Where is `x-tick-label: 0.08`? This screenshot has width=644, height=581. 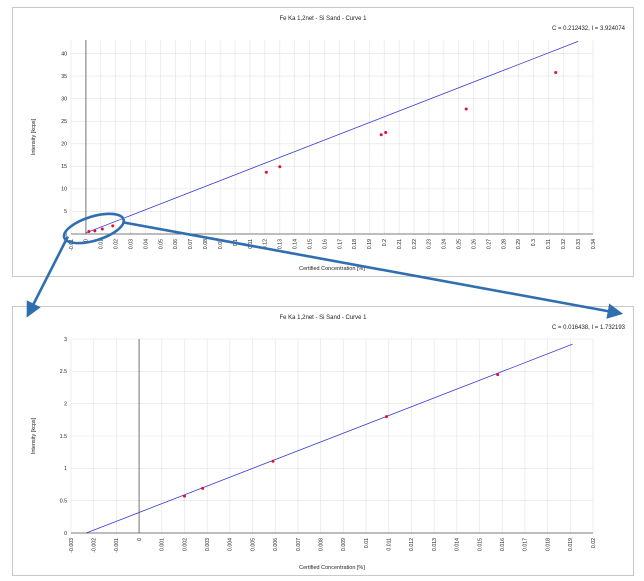
x-tick-label: 0.08 is located at coordinates (206, 244).